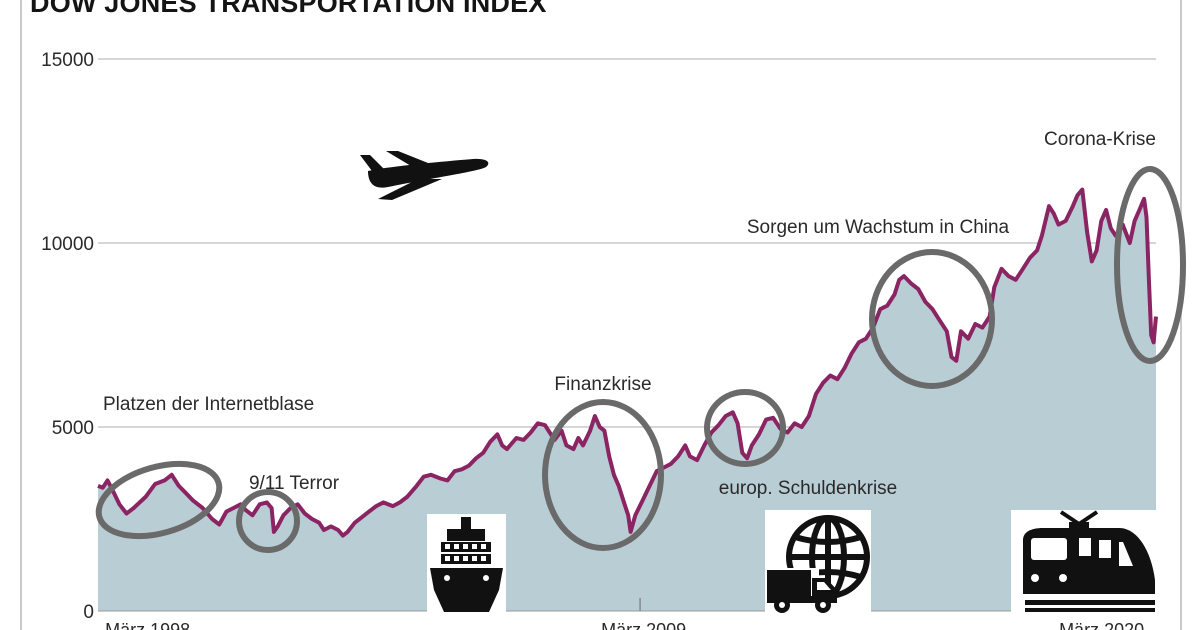  I want to click on train-icon, so click(1084, 562).